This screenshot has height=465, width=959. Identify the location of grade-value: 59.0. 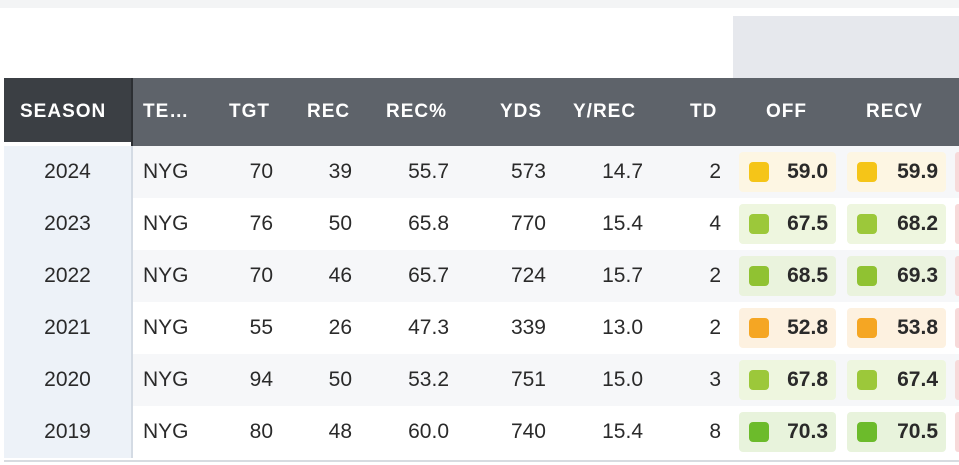
(807, 171).